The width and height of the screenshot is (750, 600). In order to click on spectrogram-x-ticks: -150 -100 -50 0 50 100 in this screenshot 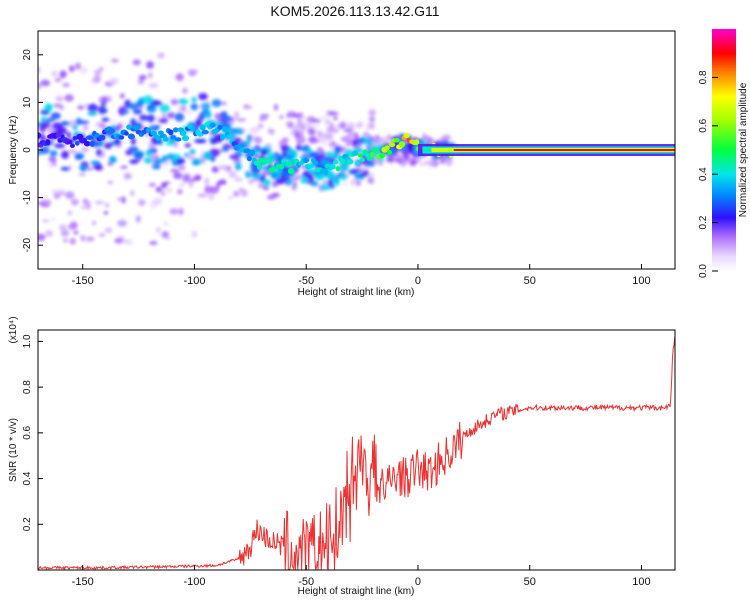, I will do `click(361, 275)`.